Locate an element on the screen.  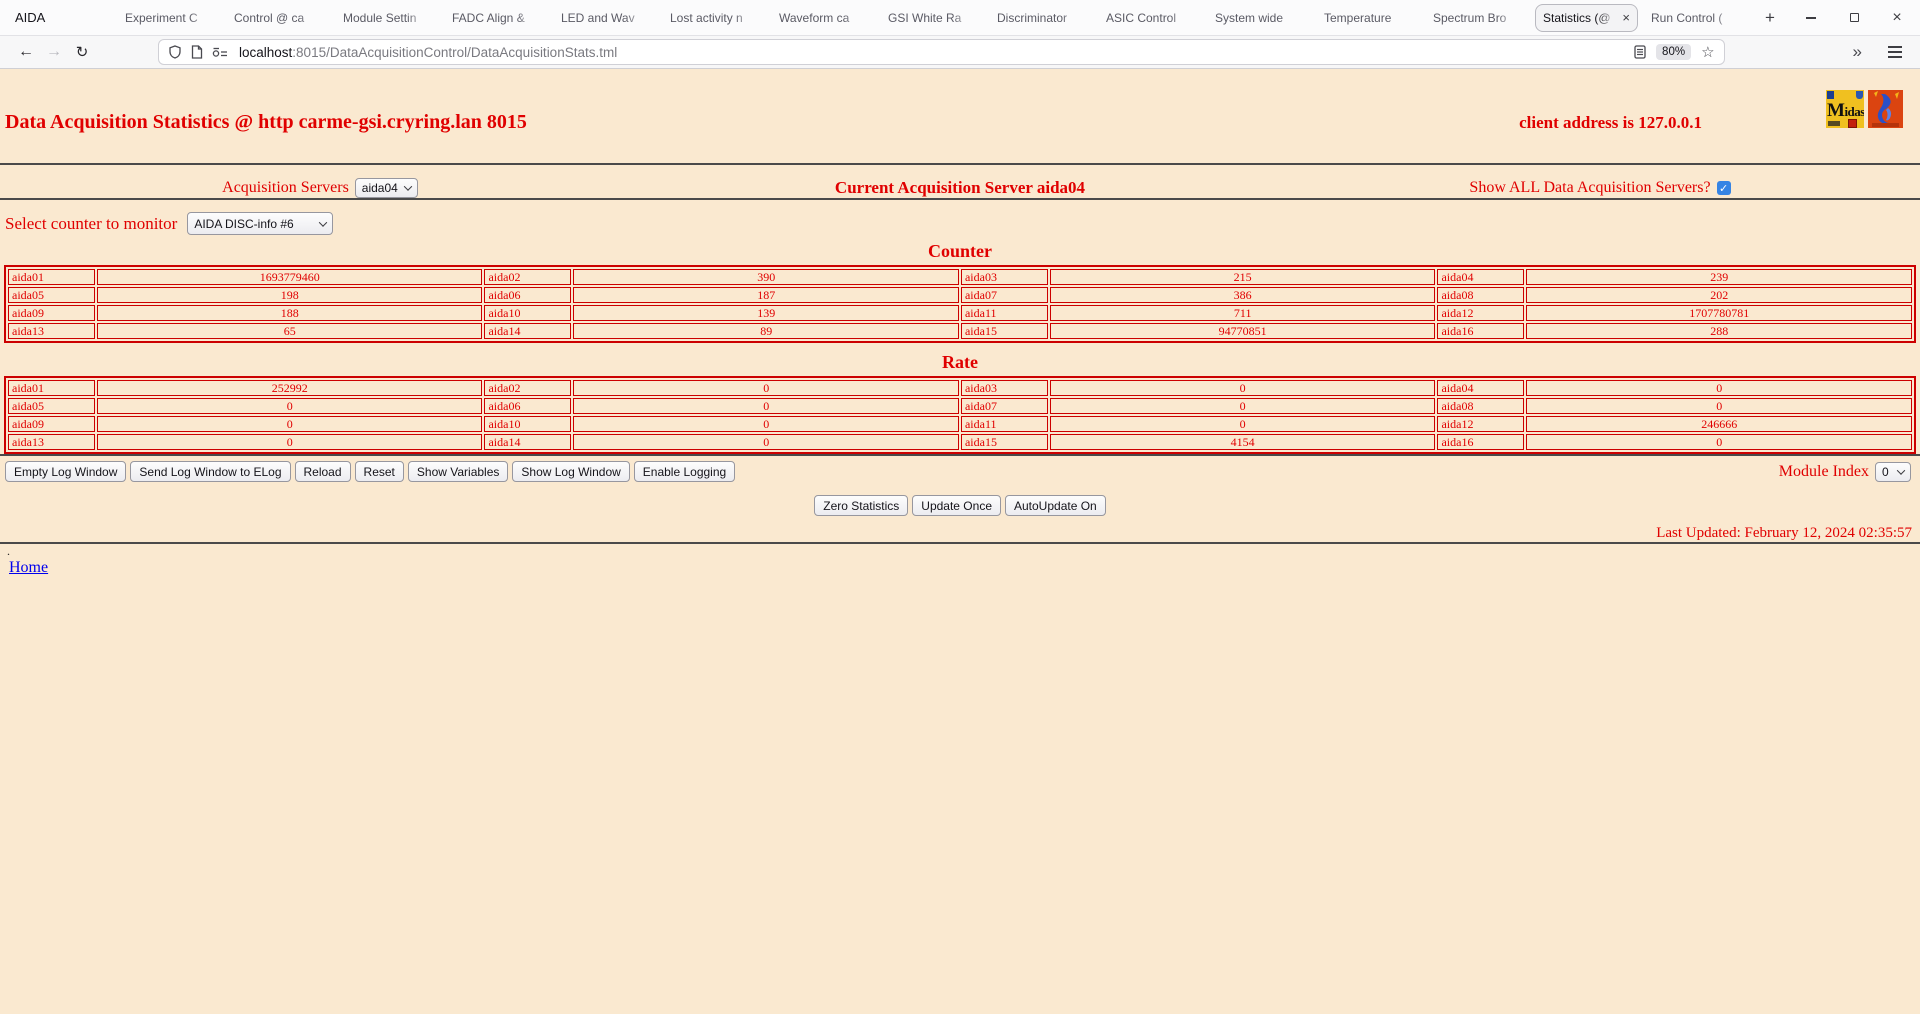
reload-button: Reload is located at coordinates (322, 471).